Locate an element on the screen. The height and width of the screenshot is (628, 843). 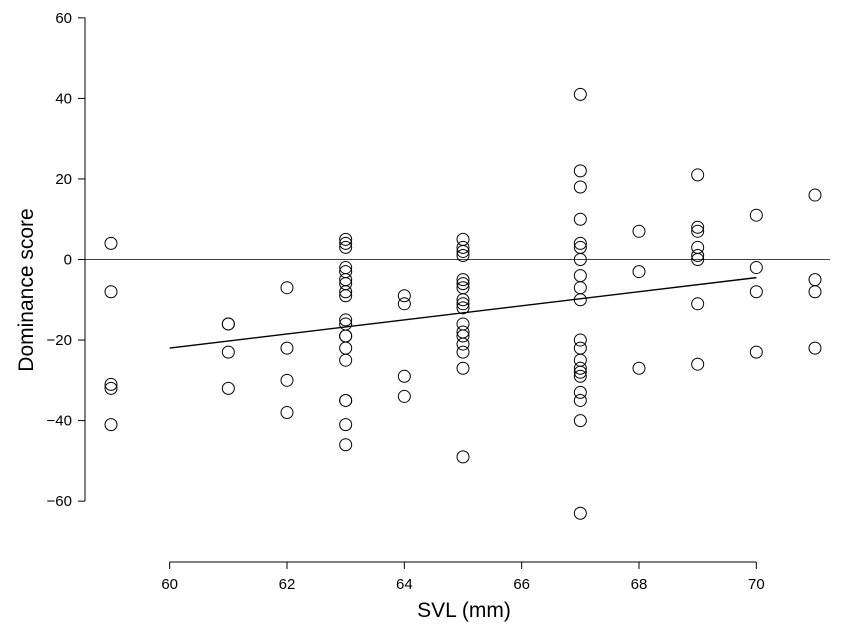
x-tick-label: 68 is located at coordinates (639, 584).